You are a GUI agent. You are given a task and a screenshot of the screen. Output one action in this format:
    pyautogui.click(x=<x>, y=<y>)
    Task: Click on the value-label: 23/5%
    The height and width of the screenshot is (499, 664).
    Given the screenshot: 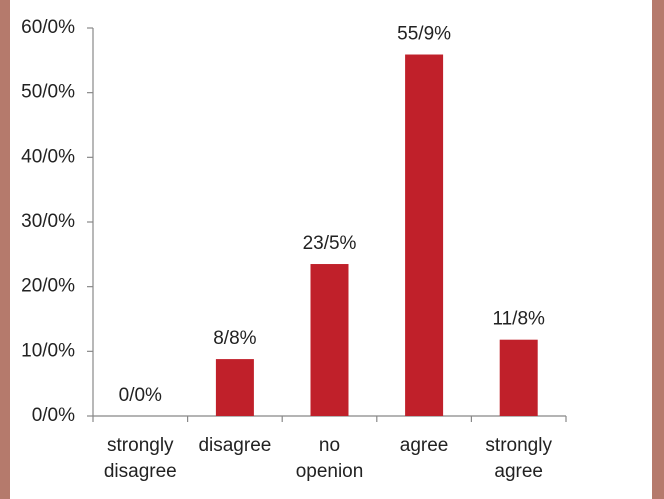 What is the action you would take?
    pyautogui.click(x=330, y=243)
    